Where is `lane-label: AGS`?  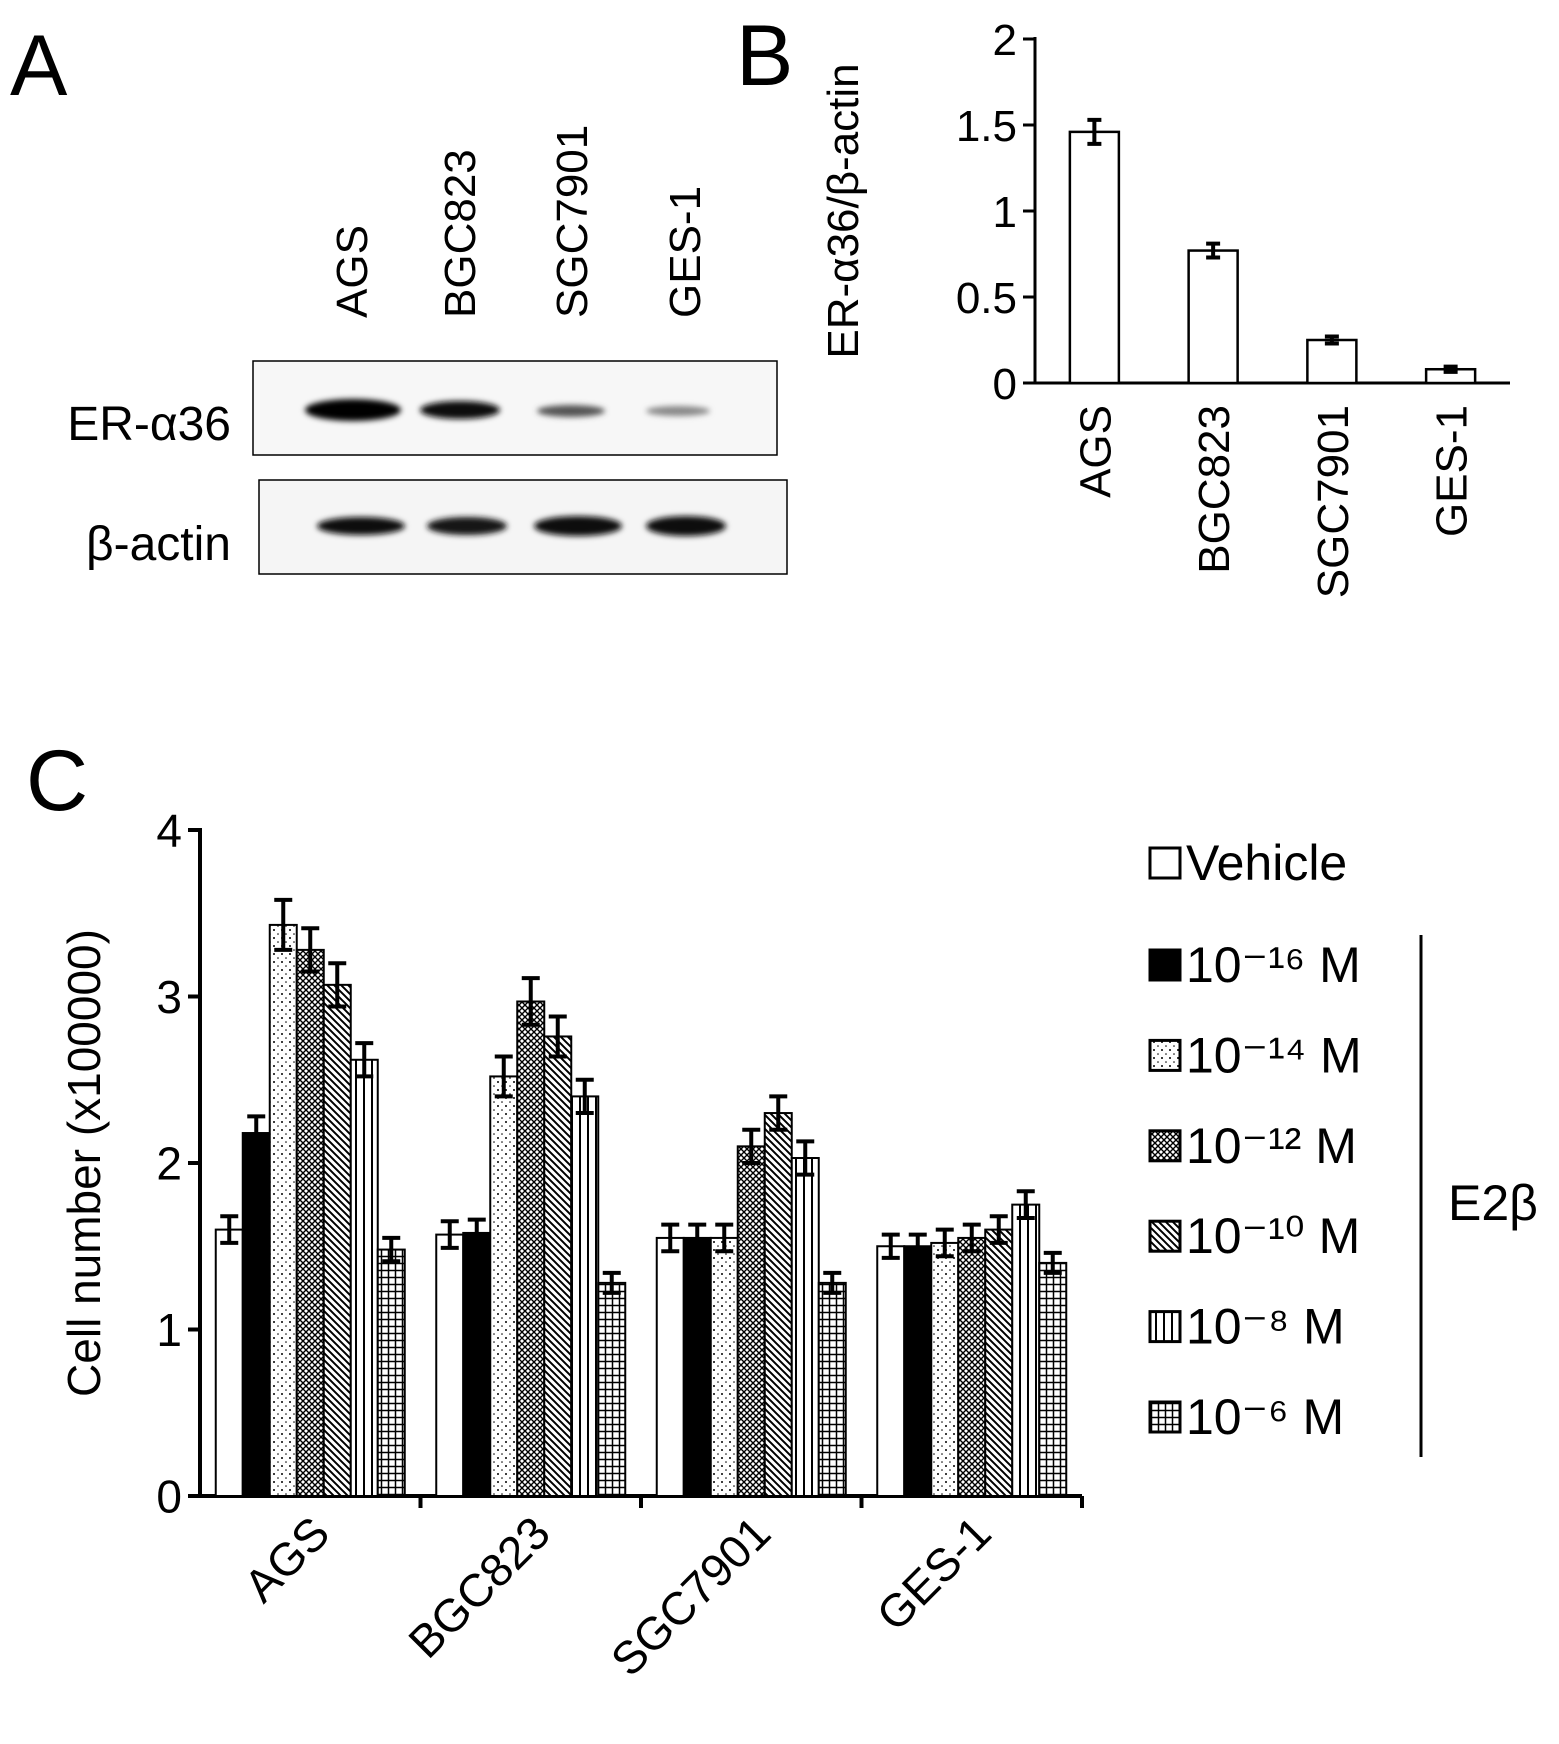
lane-label: AGS is located at coordinates (352, 271).